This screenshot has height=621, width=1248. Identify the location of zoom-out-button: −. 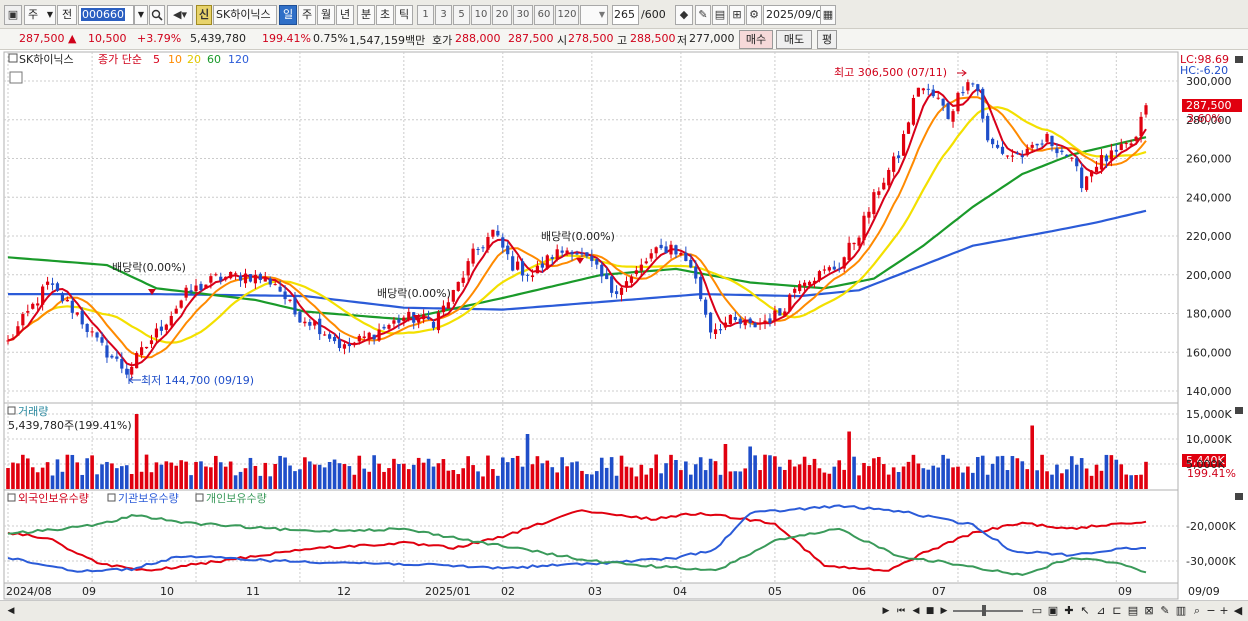
(1211, 610).